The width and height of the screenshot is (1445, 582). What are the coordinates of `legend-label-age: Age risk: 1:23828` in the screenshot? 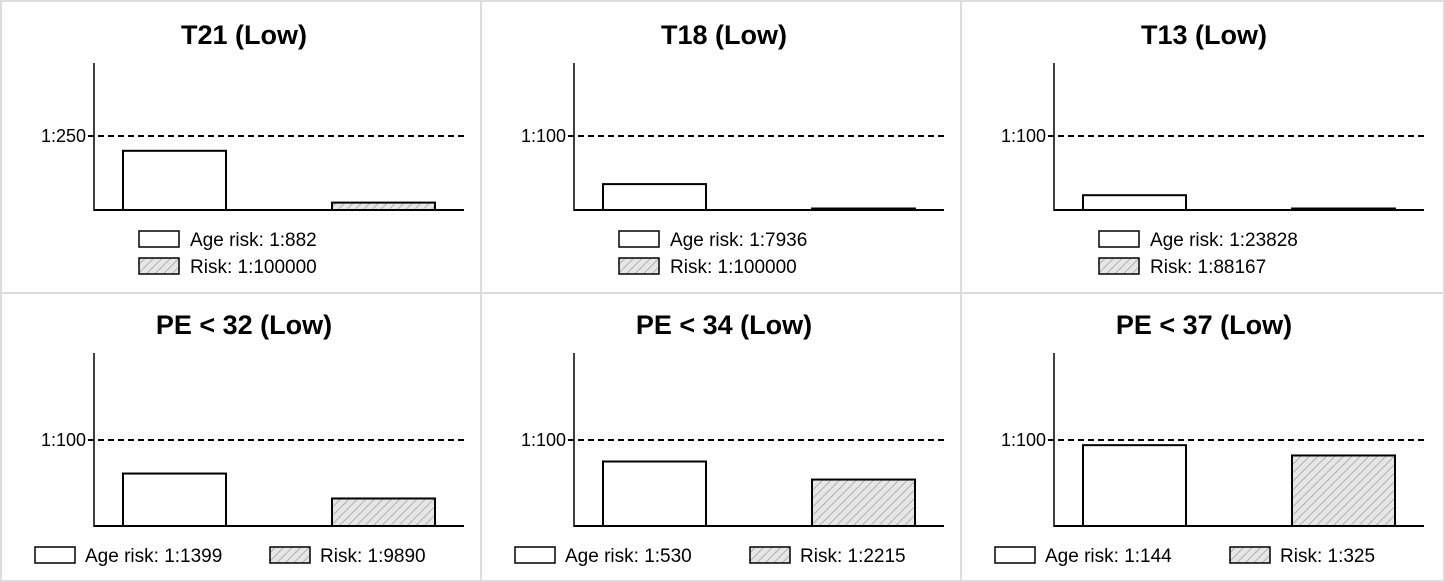 It's located at (1224, 240).